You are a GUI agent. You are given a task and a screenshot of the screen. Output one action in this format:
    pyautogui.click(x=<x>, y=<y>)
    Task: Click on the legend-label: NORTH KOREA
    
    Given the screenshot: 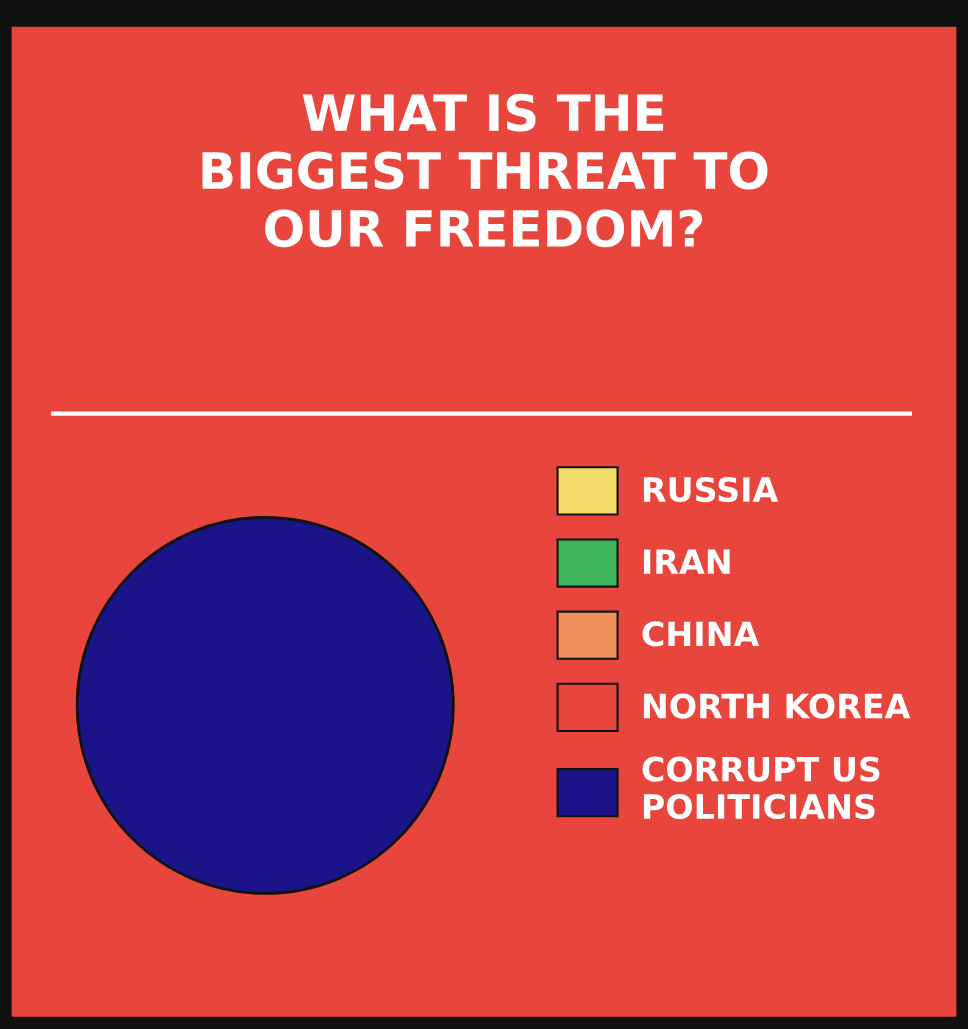 What is the action you would take?
    pyautogui.click(x=777, y=706)
    